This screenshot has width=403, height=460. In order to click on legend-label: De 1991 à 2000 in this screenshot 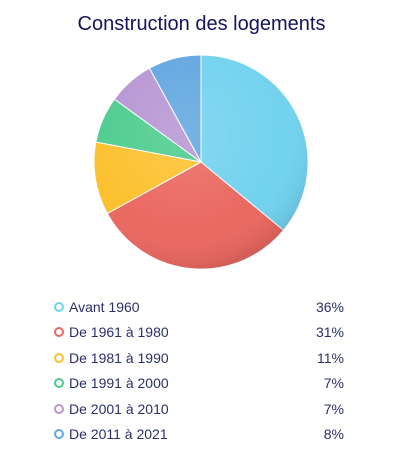, I will do `click(119, 383)`.